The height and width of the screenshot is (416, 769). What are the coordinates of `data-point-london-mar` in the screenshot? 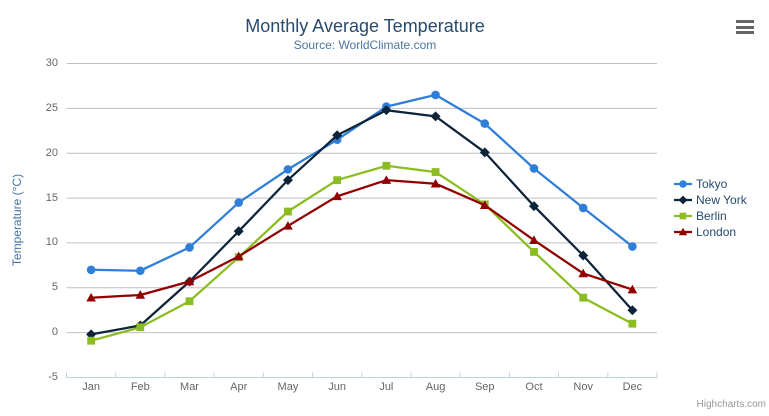 It's located at (189, 281).